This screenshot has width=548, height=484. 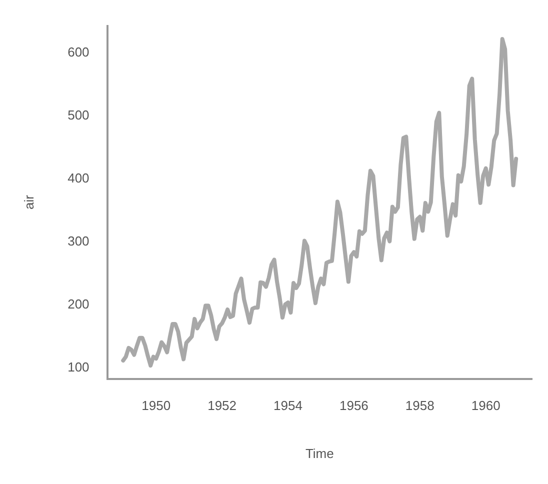 What do you see at coordinates (288, 406) in the screenshot?
I see `x-tick-label: 1954` at bounding box center [288, 406].